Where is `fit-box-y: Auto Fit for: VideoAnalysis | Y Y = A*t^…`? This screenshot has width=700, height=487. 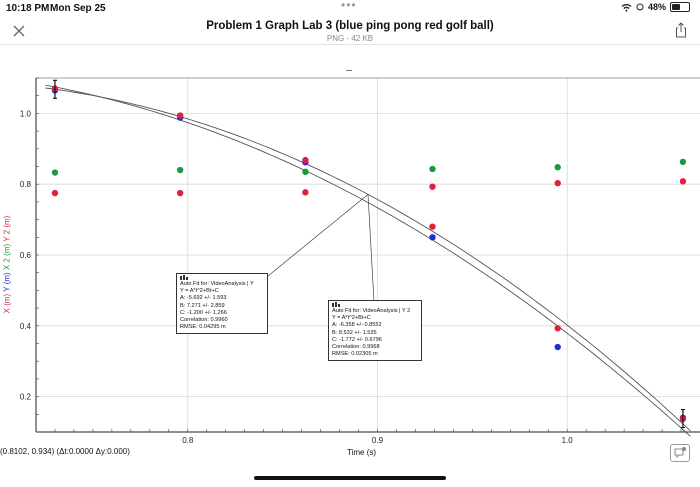 fit-box-y: Auto Fit for: VideoAnalysis | Y Y = A*t^… is located at coordinates (222, 304).